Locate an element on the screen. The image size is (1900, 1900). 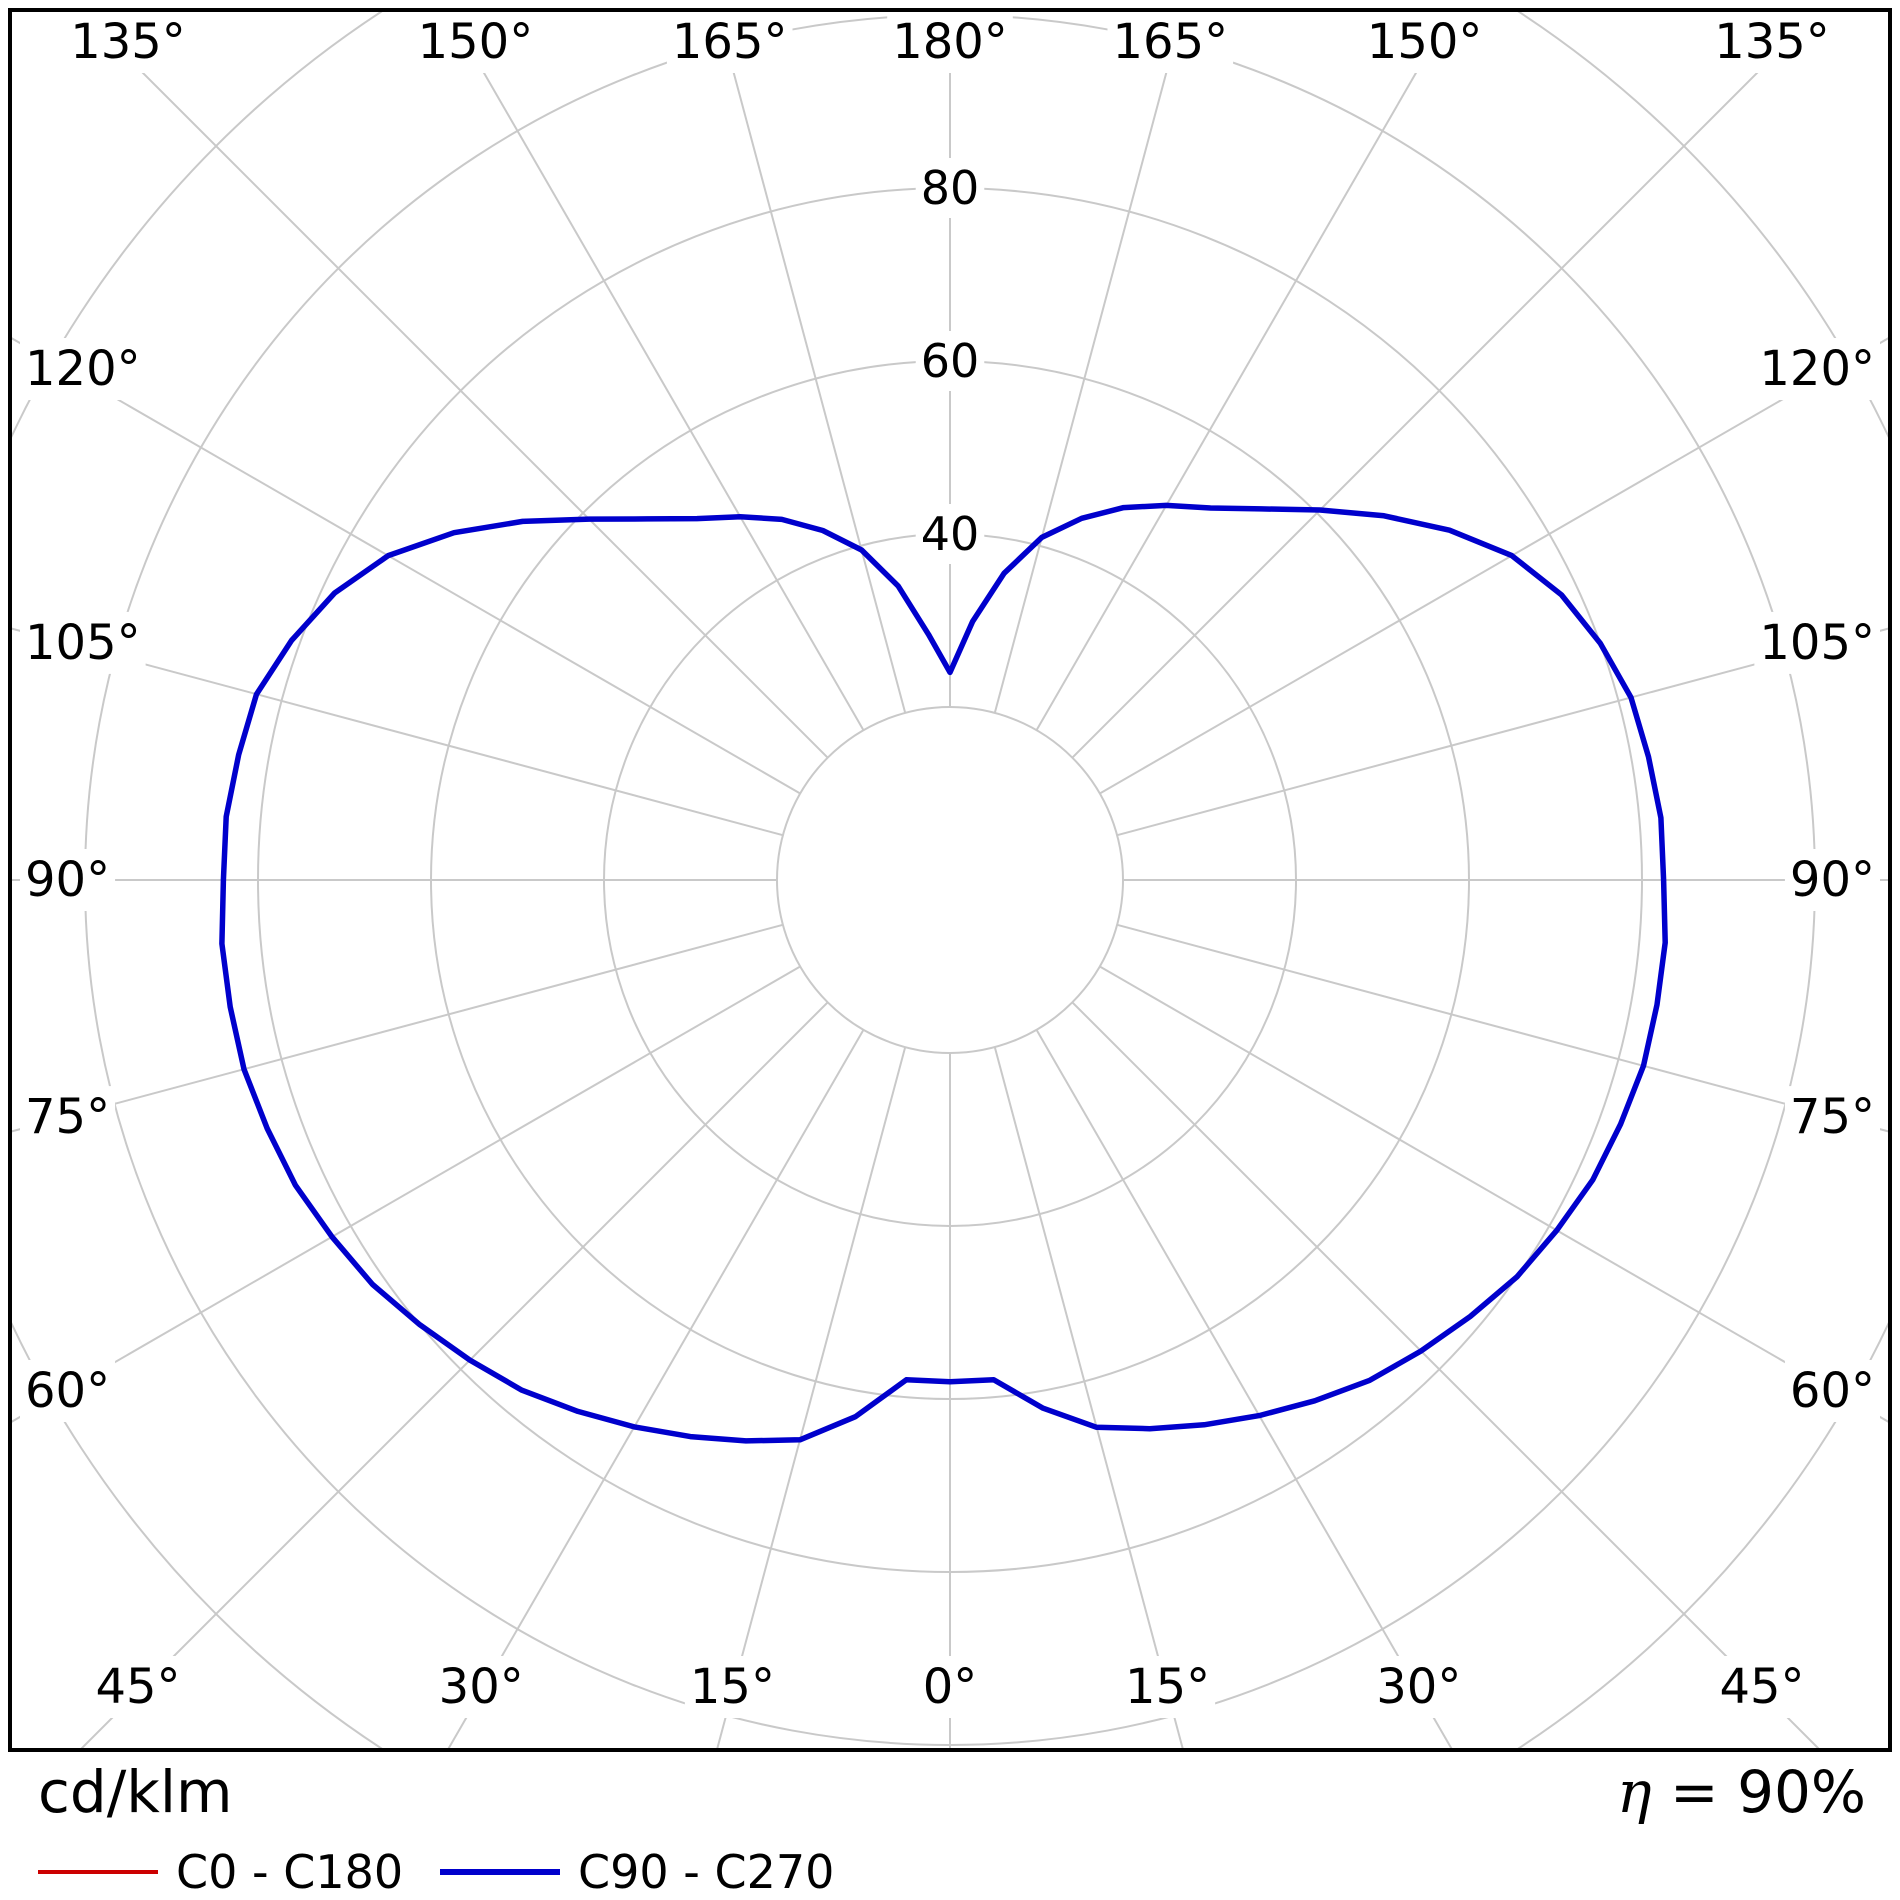
efficiency-label: η = 90% is located at coordinates (1741, 1792).